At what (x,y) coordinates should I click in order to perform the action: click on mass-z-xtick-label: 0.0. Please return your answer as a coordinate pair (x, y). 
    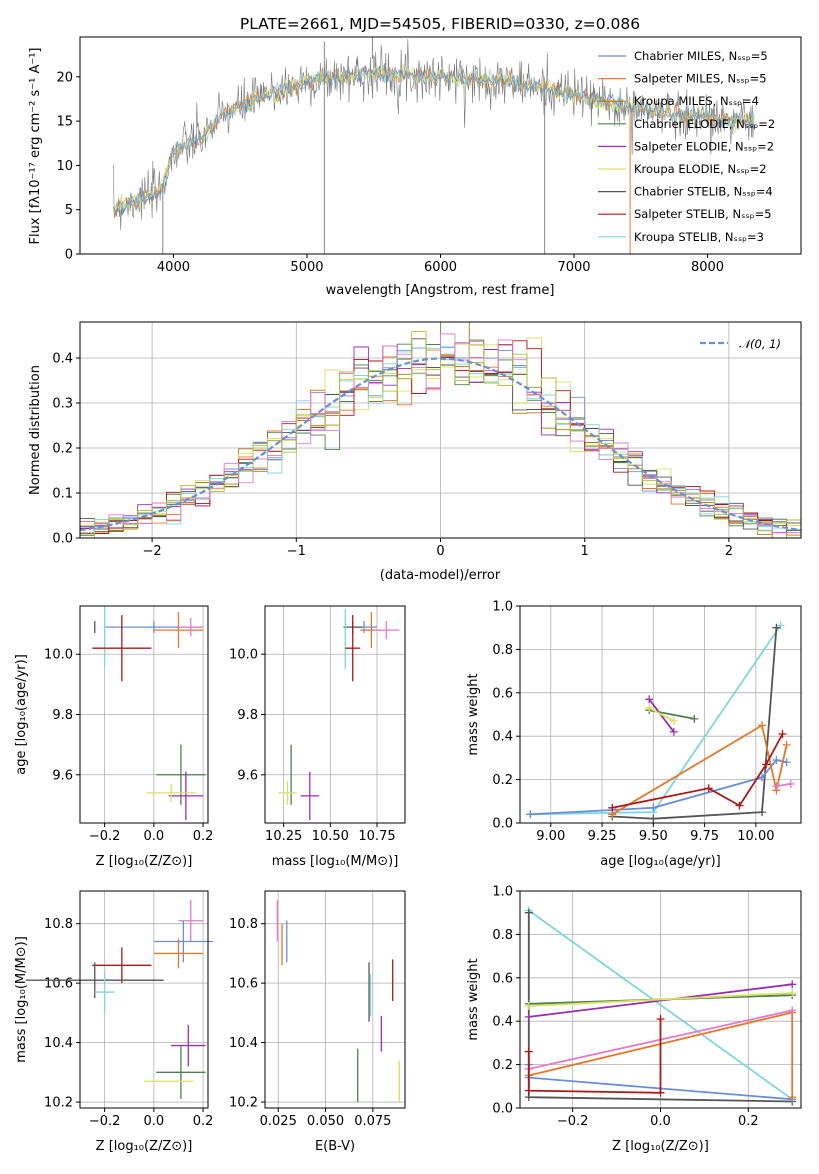
    Looking at the image, I should click on (154, 1121).